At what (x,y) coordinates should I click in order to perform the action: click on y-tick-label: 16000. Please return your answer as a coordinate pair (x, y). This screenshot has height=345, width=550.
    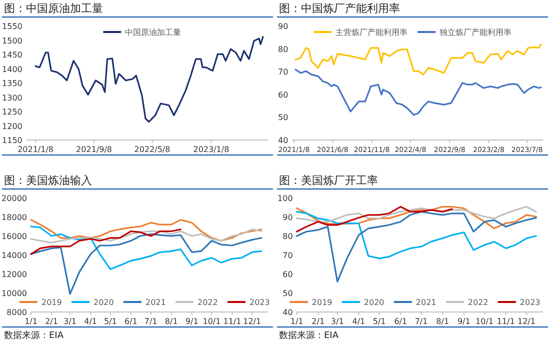
    Looking at the image, I should click on (14, 236).